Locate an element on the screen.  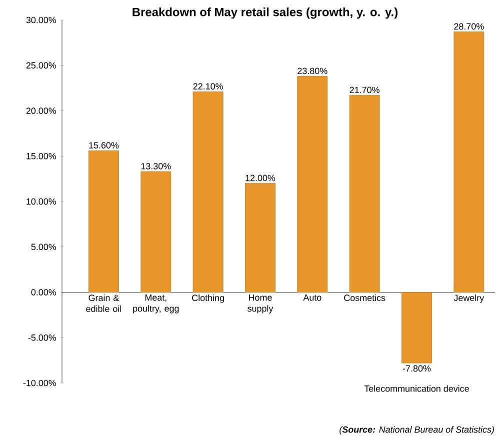
x-tick-label: Cosmetics is located at coordinates (365, 298).